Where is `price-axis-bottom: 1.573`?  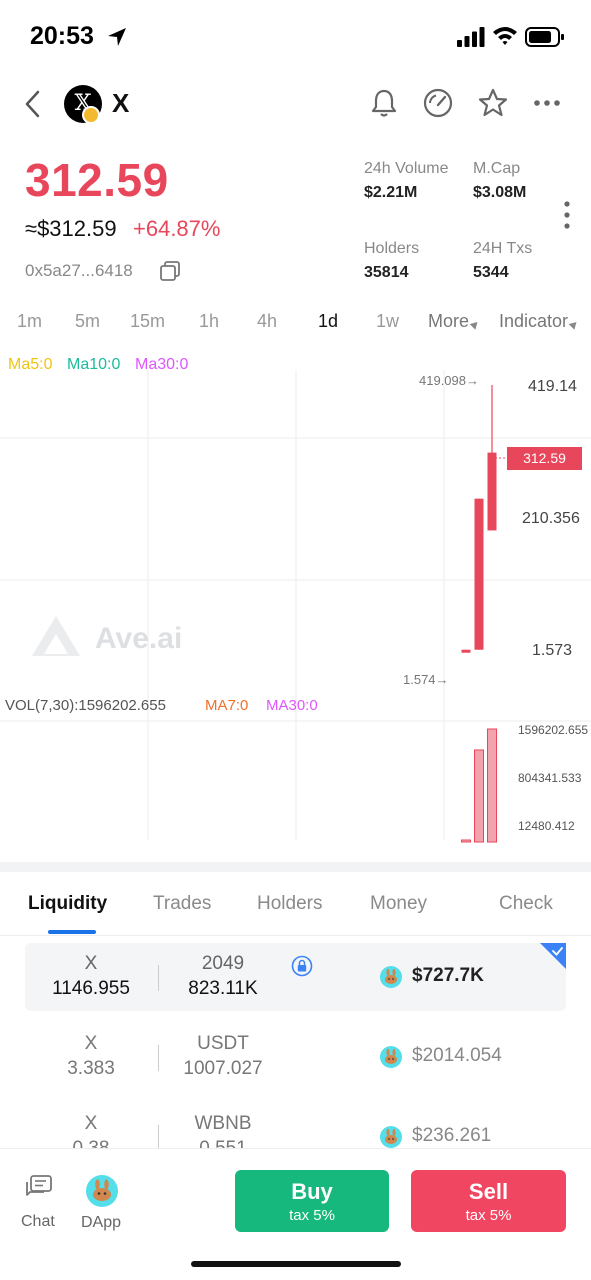 price-axis-bottom: 1.573 is located at coordinates (552, 650).